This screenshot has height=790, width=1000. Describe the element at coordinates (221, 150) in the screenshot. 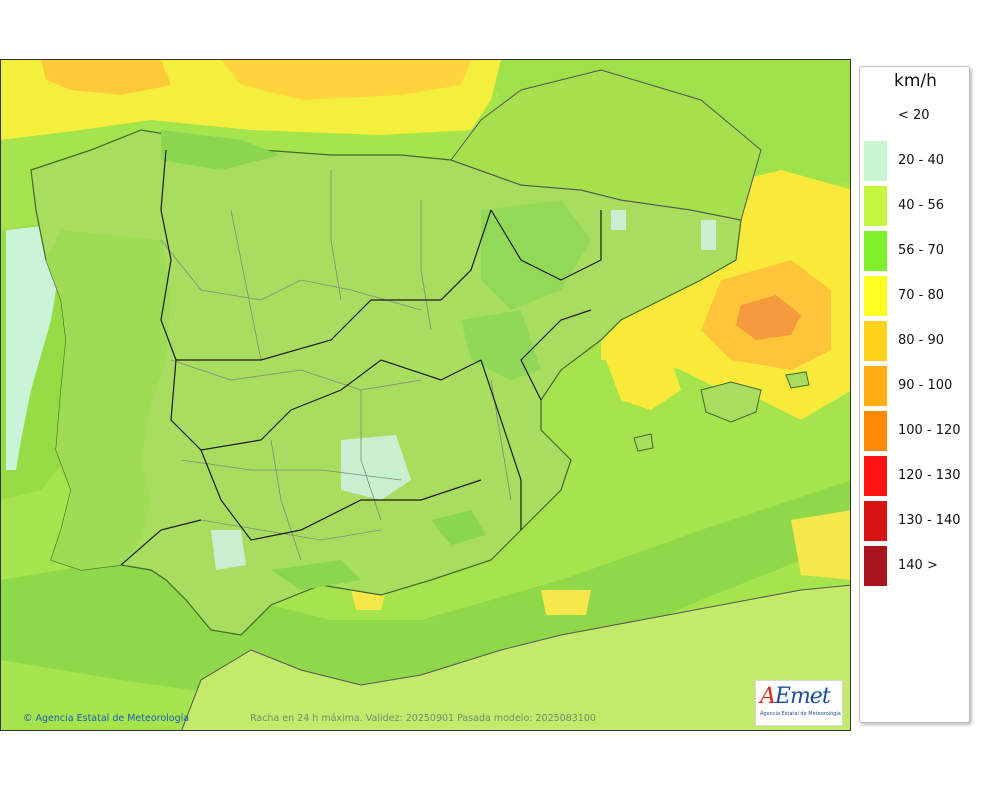

I see `cantabrian-mountains-patch` at that location.